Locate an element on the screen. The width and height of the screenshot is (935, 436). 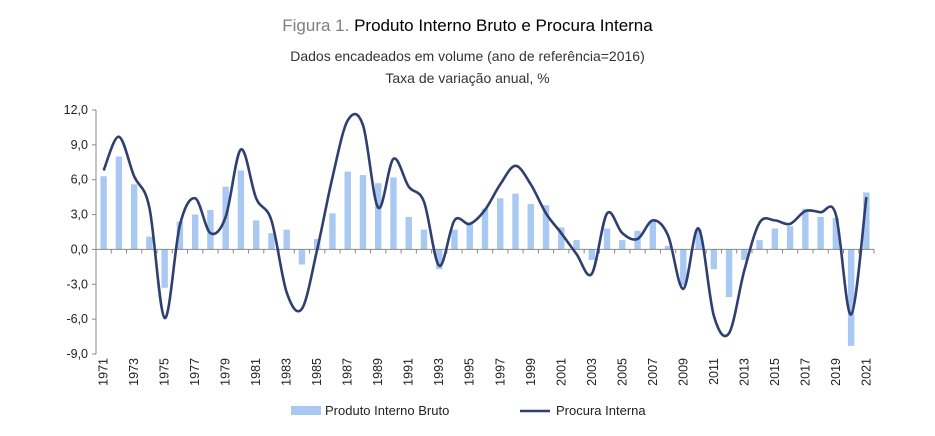
y-tick-label: -9,0 is located at coordinates (77, 354).